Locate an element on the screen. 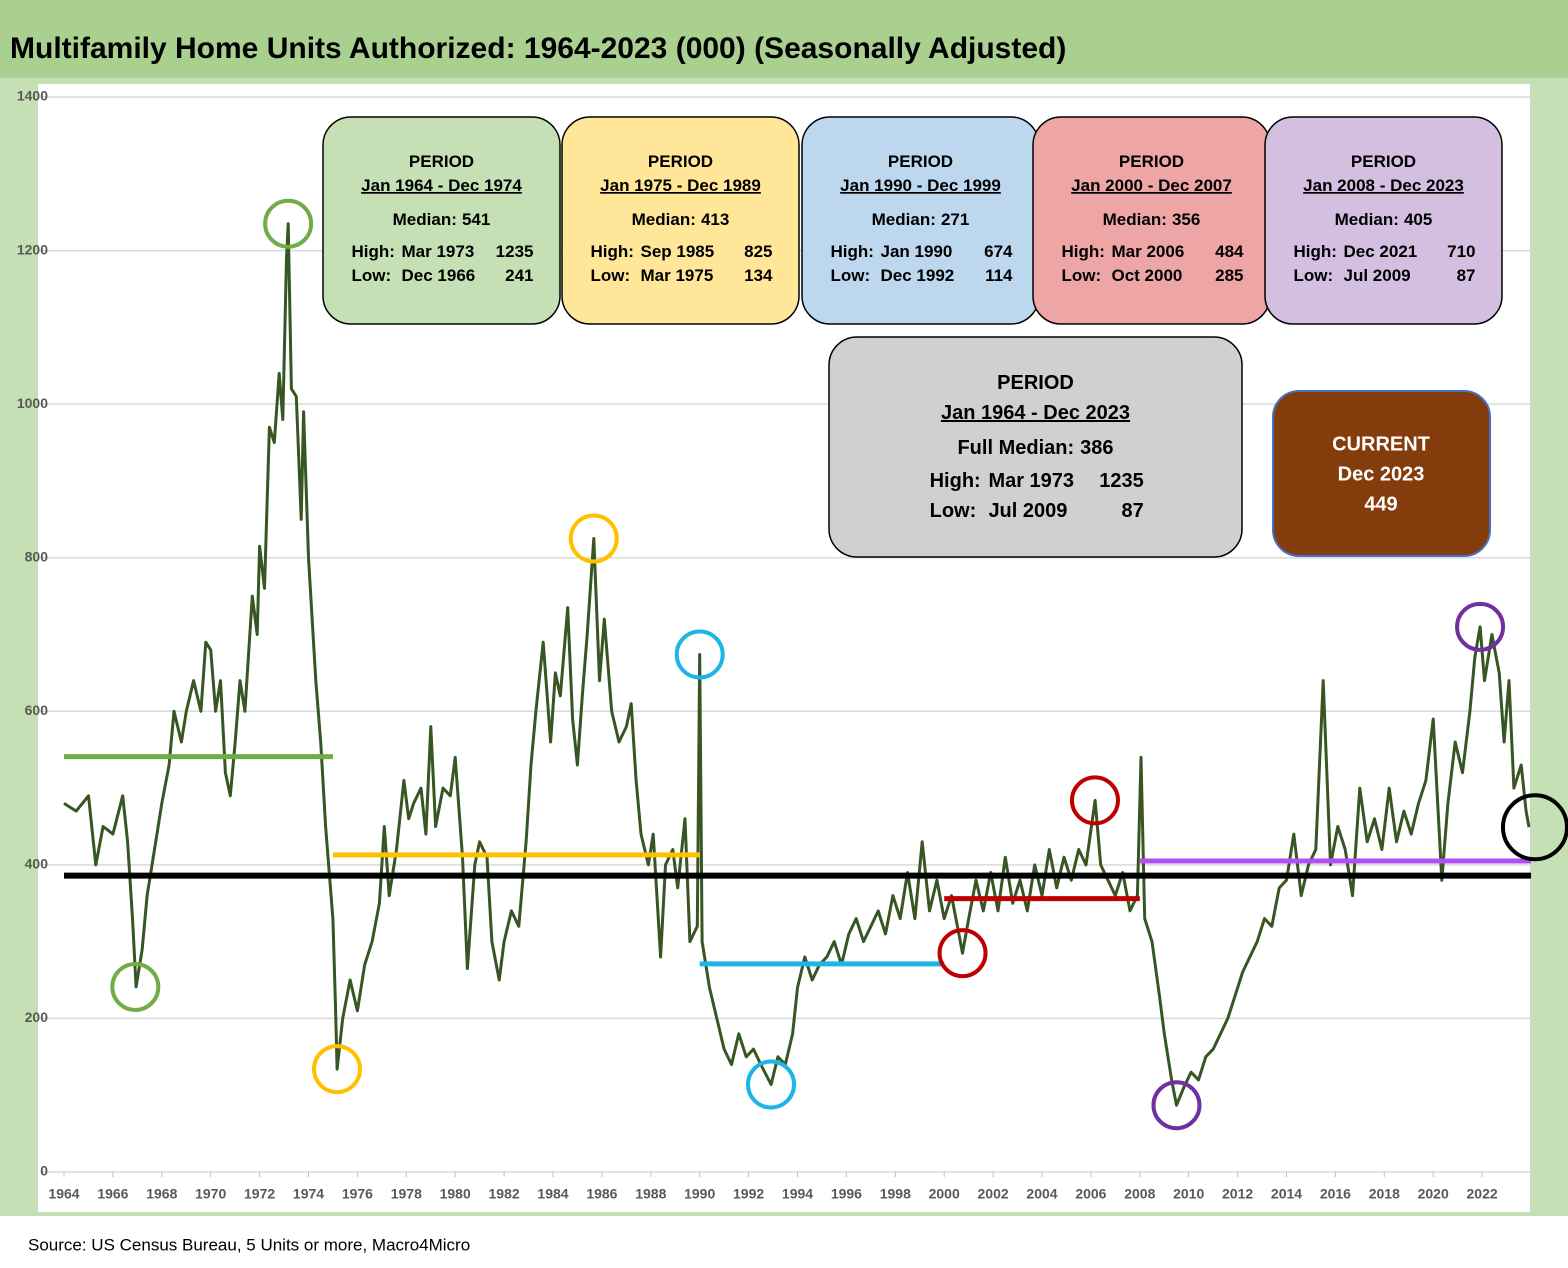 This screenshot has width=1568, height=1268. box-text-part: Full Median: is located at coordinates (1015, 448).